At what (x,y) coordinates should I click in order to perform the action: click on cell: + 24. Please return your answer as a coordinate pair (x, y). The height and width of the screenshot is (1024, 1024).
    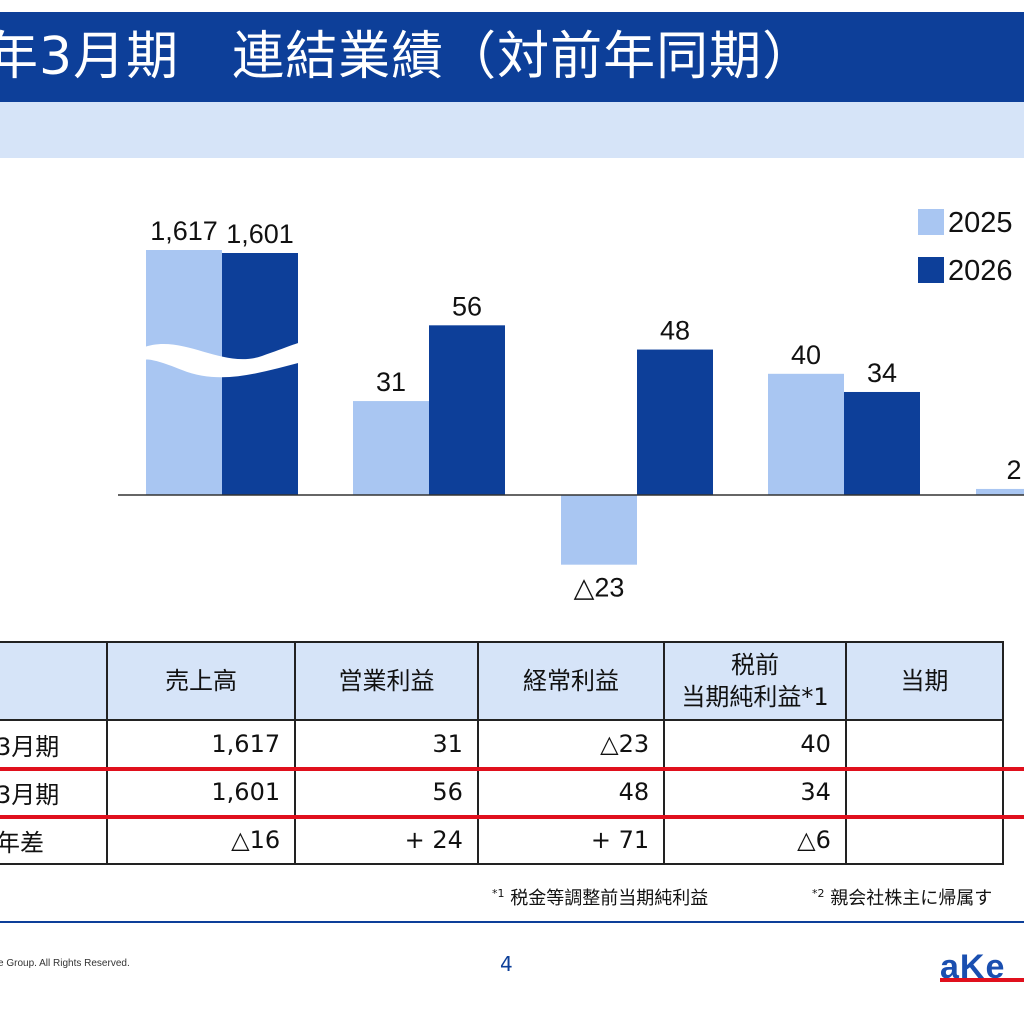
    Looking at the image, I should click on (386, 840).